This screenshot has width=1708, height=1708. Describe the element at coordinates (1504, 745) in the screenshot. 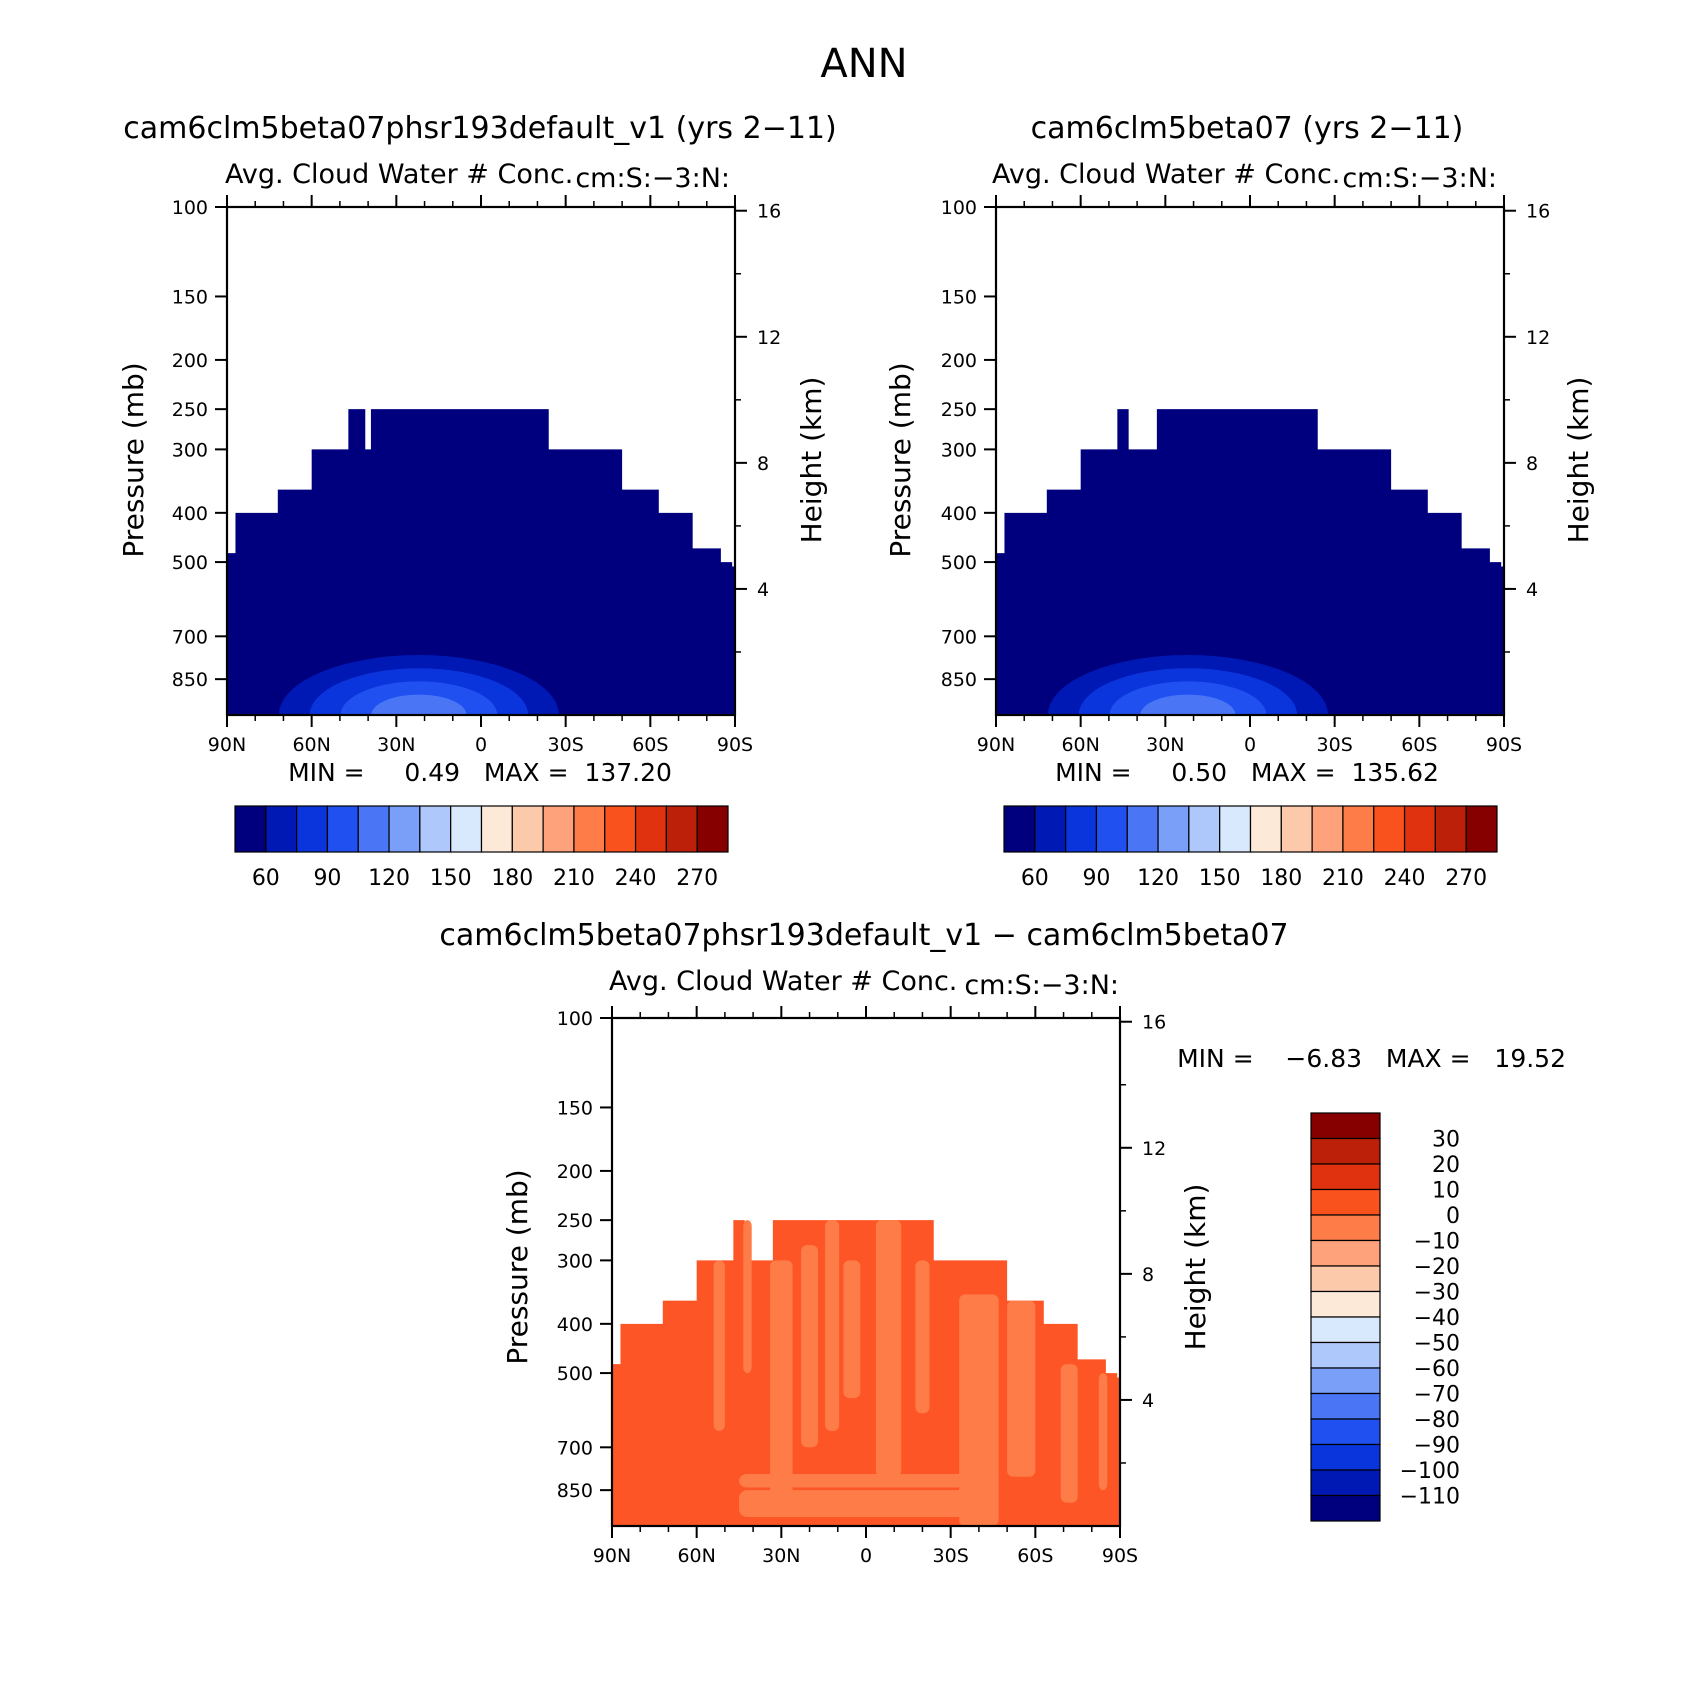

I see `x-tick-label: 90S` at that location.